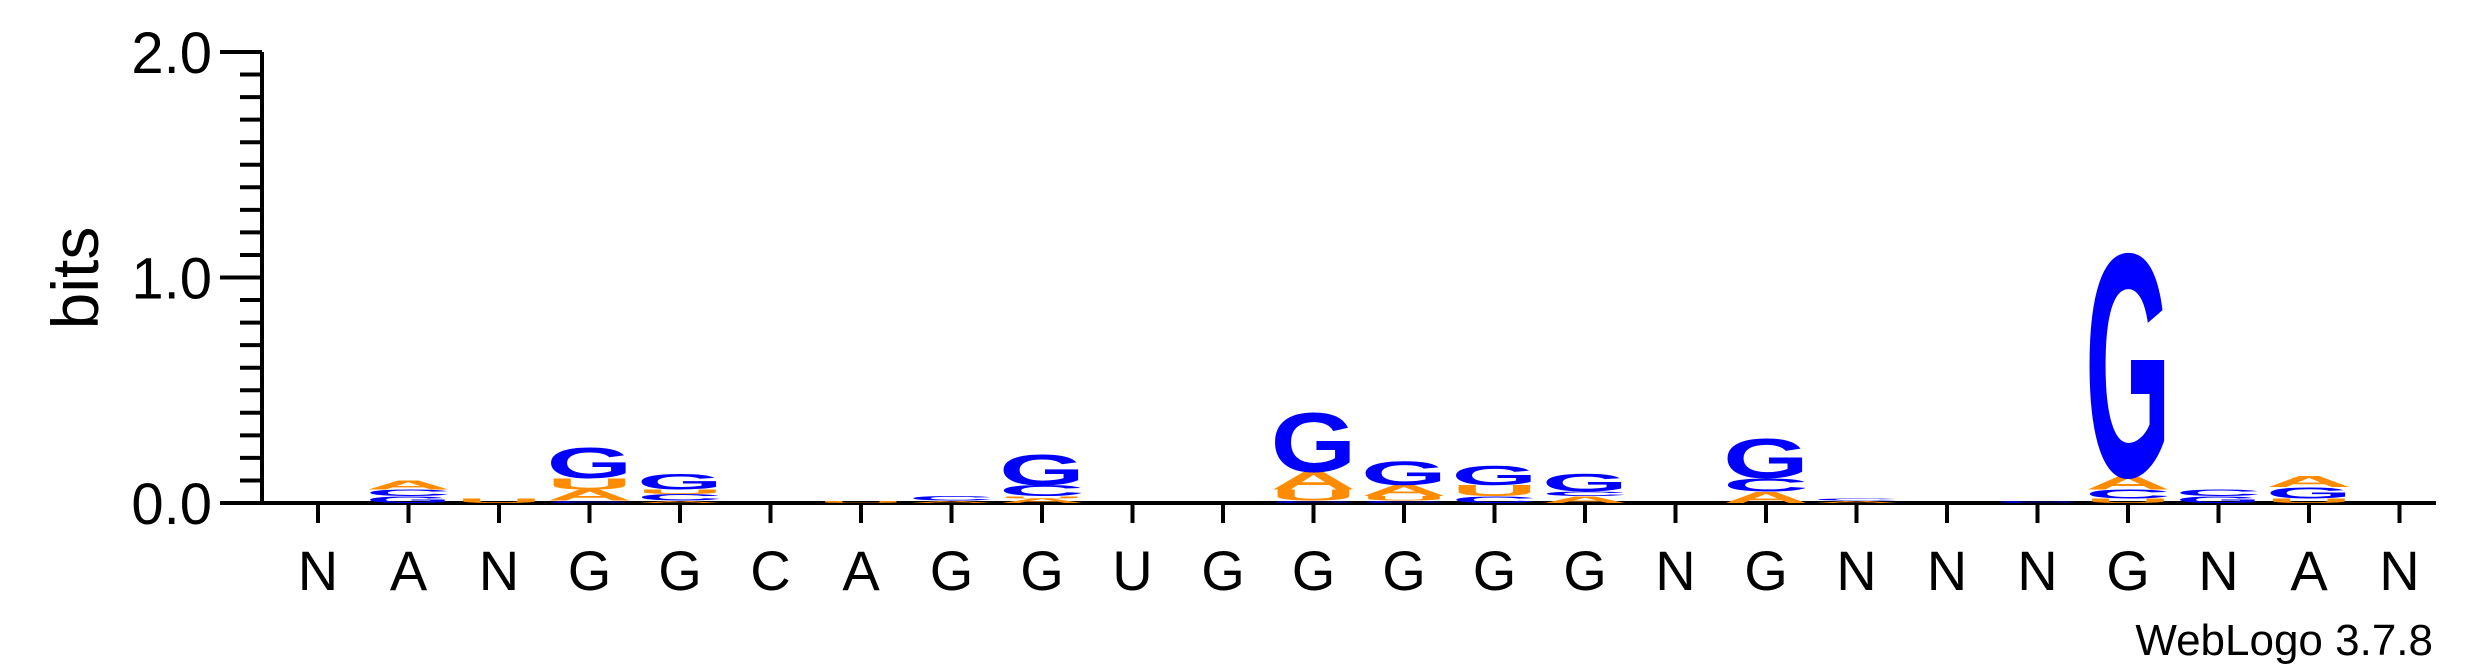 This screenshot has height=667, width=2475. I want to click on letter-stack: GC, so click(2219, 496).